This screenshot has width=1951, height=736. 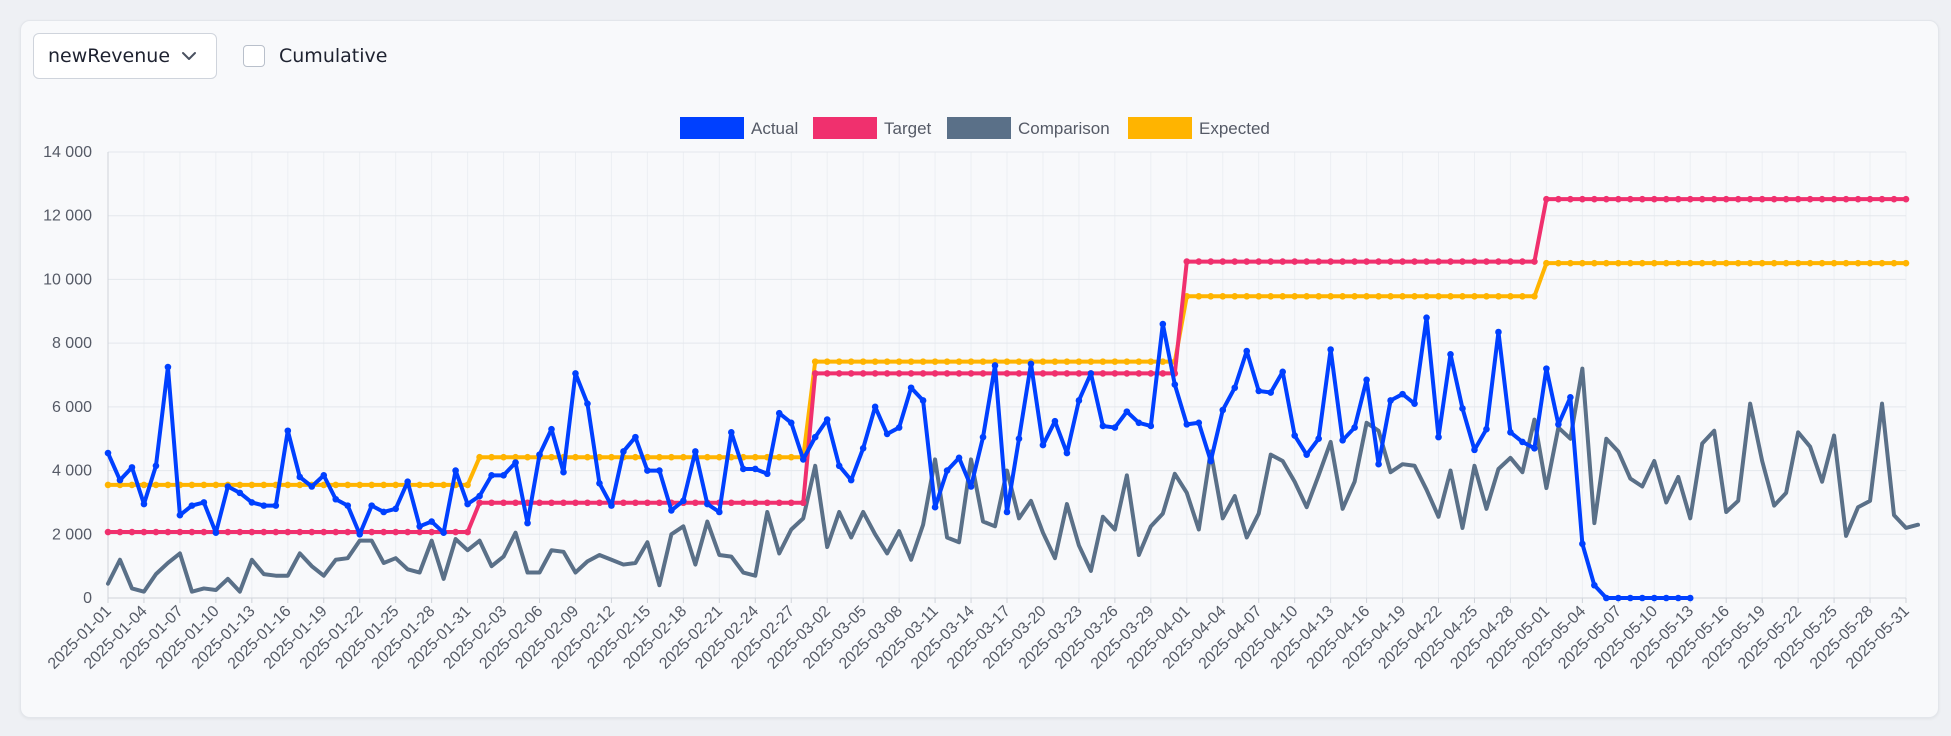 What do you see at coordinates (254, 56) in the screenshot?
I see `cumulative-checkbox` at bounding box center [254, 56].